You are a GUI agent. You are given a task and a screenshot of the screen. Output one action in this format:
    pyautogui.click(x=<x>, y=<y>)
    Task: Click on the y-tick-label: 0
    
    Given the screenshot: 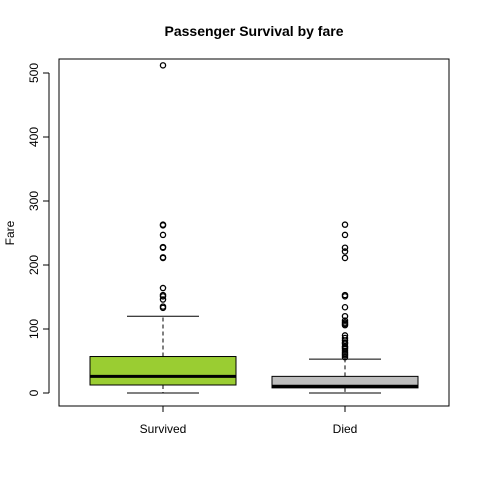 What is the action you would take?
    pyautogui.click(x=34, y=392)
    